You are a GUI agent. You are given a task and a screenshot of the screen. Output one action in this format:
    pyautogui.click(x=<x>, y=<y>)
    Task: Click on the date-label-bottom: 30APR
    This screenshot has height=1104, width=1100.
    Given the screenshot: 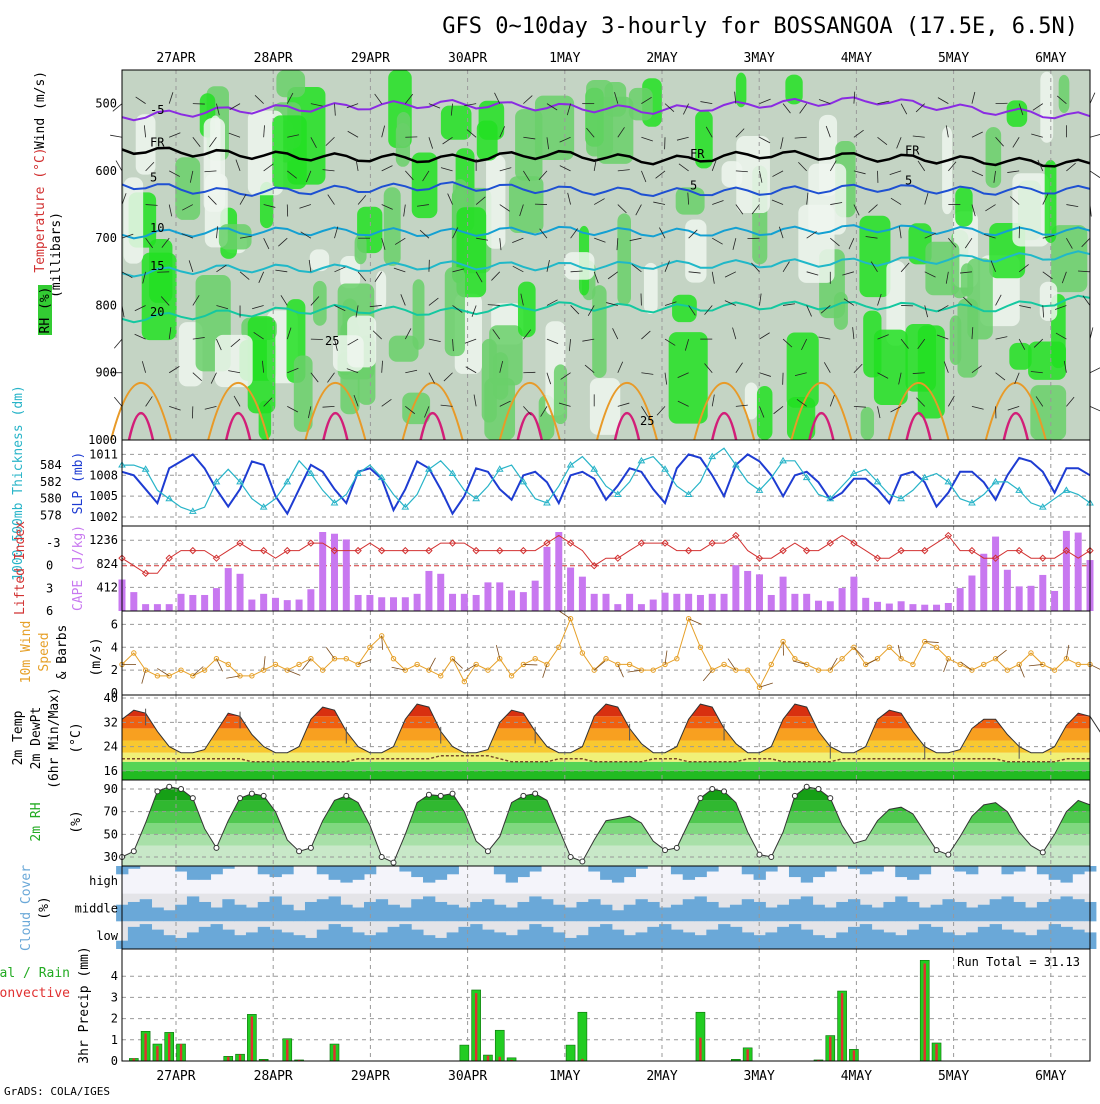 What is the action you would take?
    pyautogui.click(x=467, y=1076)
    